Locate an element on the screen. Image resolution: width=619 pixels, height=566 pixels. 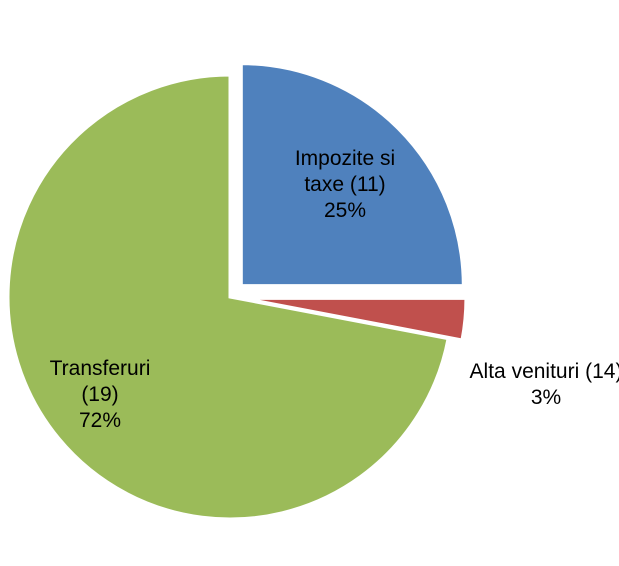
category-label: Alta venituri (14) is located at coordinates (544, 371).